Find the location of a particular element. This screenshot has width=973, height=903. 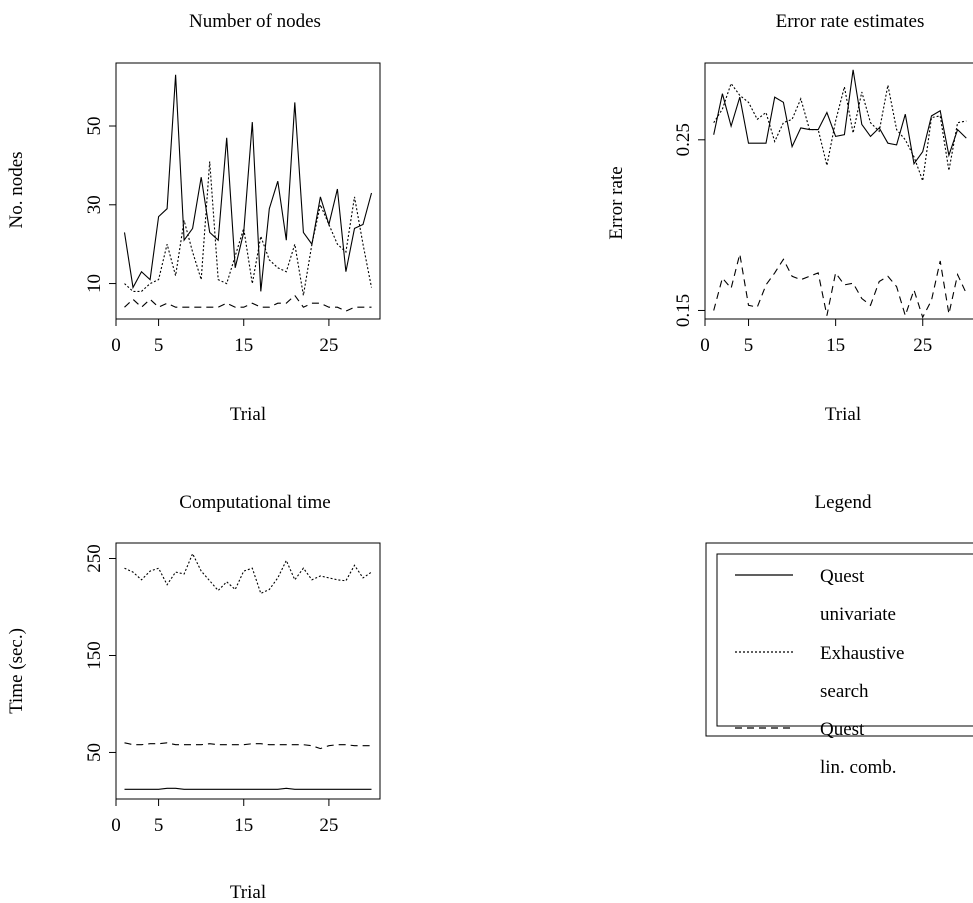

legend-label-quest-lin-comb-1: Quest is located at coordinates (842, 729).